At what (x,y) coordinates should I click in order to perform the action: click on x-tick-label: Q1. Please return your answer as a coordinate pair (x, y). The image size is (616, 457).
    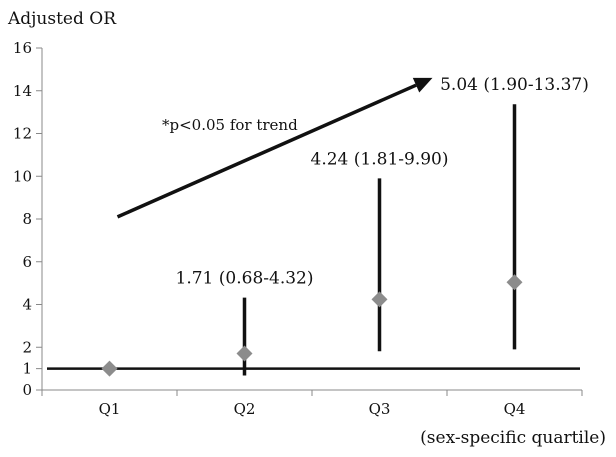
    Looking at the image, I should click on (110, 409).